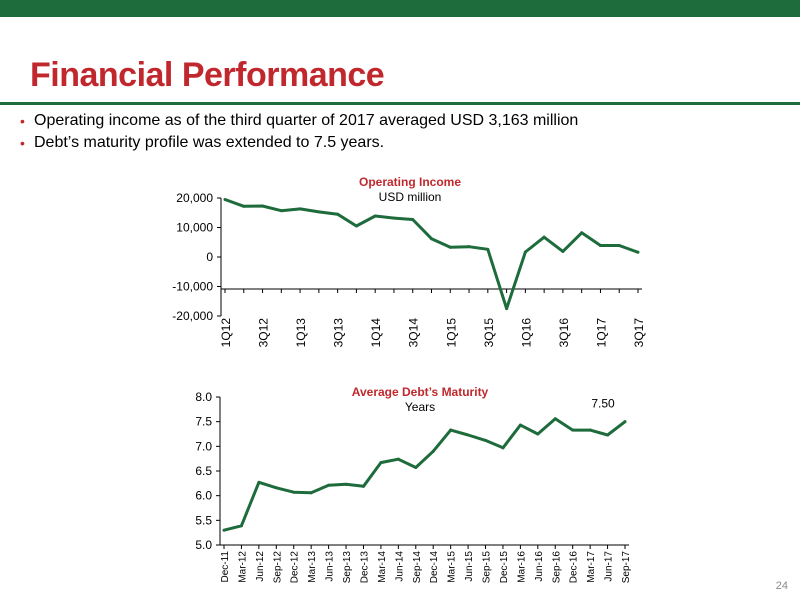 The height and width of the screenshot is (600, 800). Describe the element at coordinates (364, 567) in the screenshot. I see `x-tick-label: Dec-13` at that location.